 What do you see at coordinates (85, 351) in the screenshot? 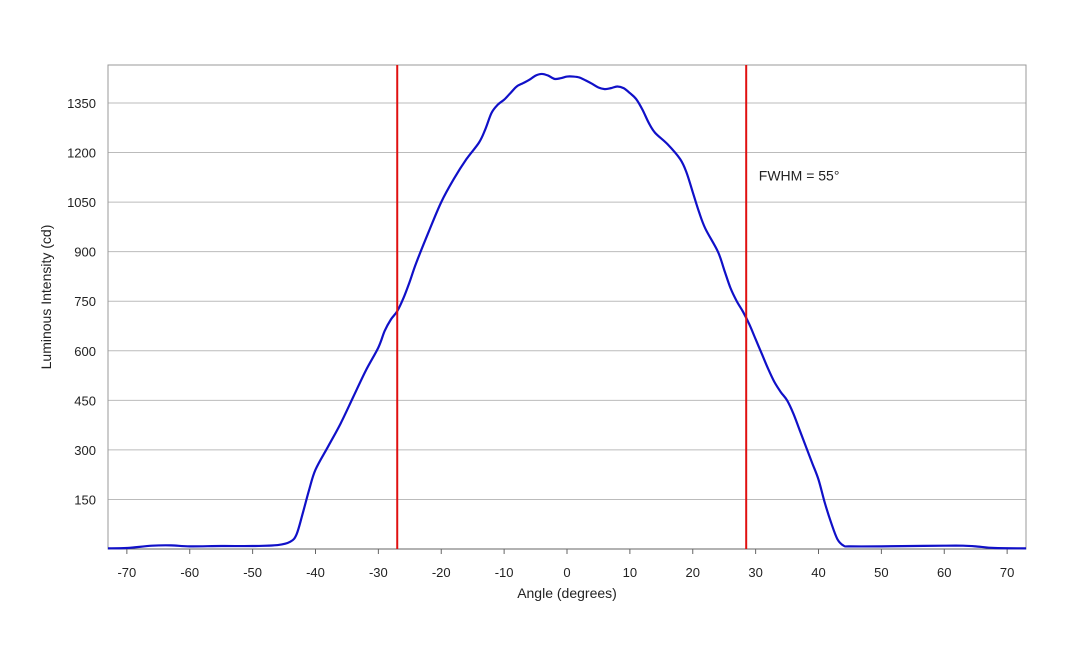
I see `y-tick-label: 600` at bounding box center [85, 351].